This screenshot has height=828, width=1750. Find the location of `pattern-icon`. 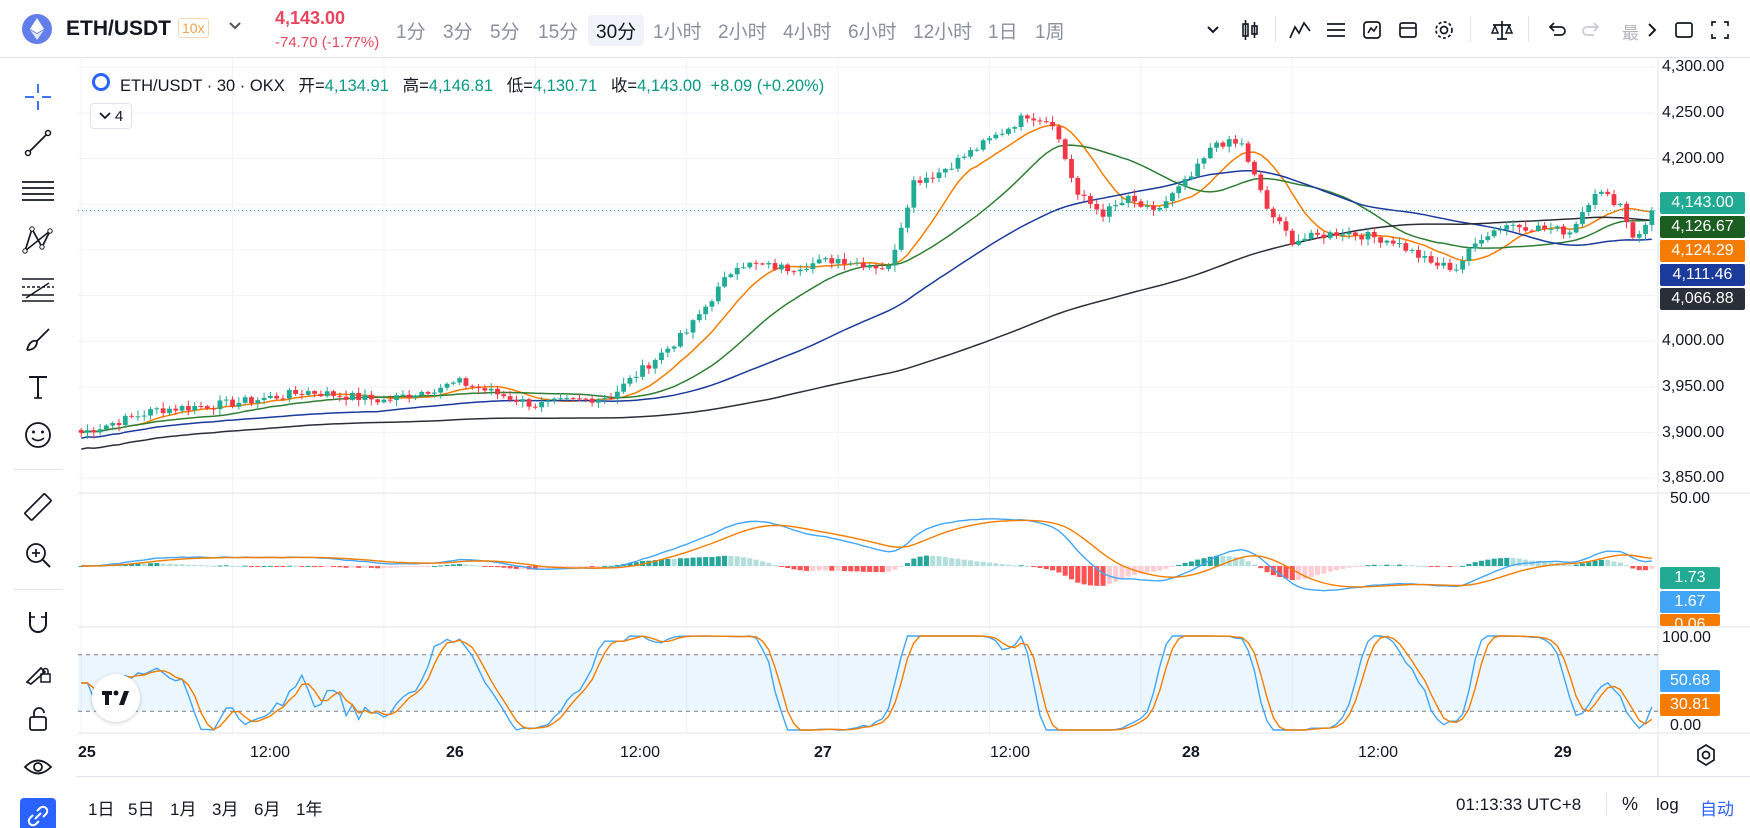

pattern-icon is located at coordinates (38, 240).